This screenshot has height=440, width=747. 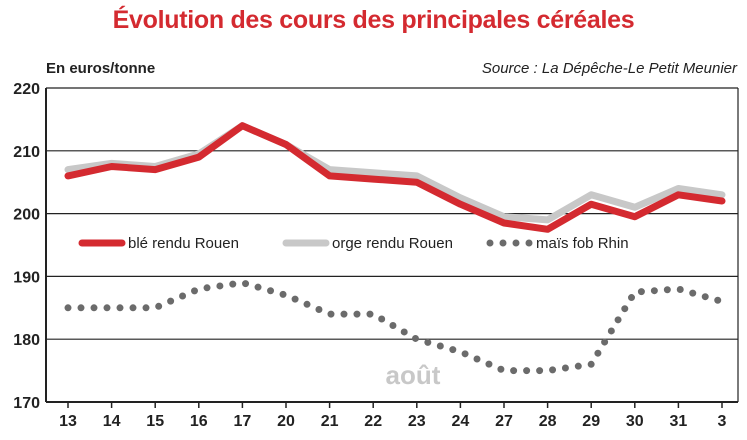 What do you see at coordinates (26, 403) in the screenshot?
I see `y-tick-label-170: 170` at bounding box center [26, 403].